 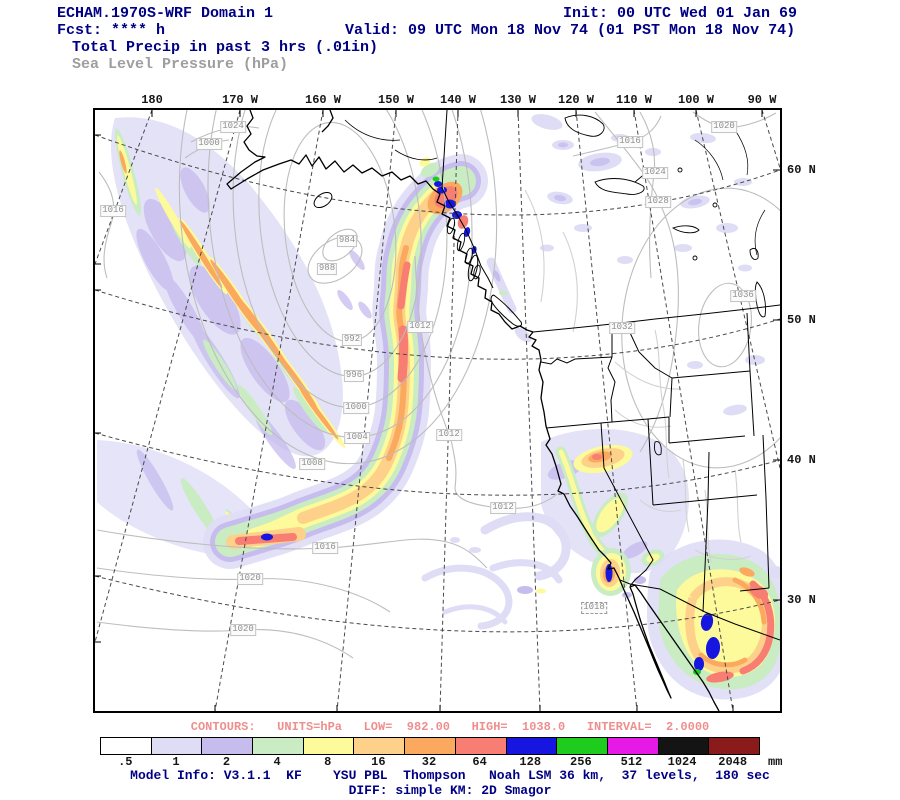 I want to click on lon-label: 100 W, so click(x=696, y=100).